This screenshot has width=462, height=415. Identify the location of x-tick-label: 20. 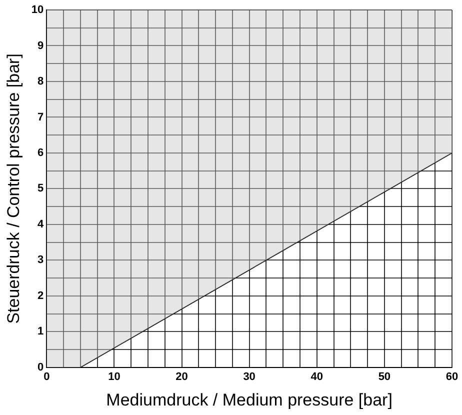
(182, 377).